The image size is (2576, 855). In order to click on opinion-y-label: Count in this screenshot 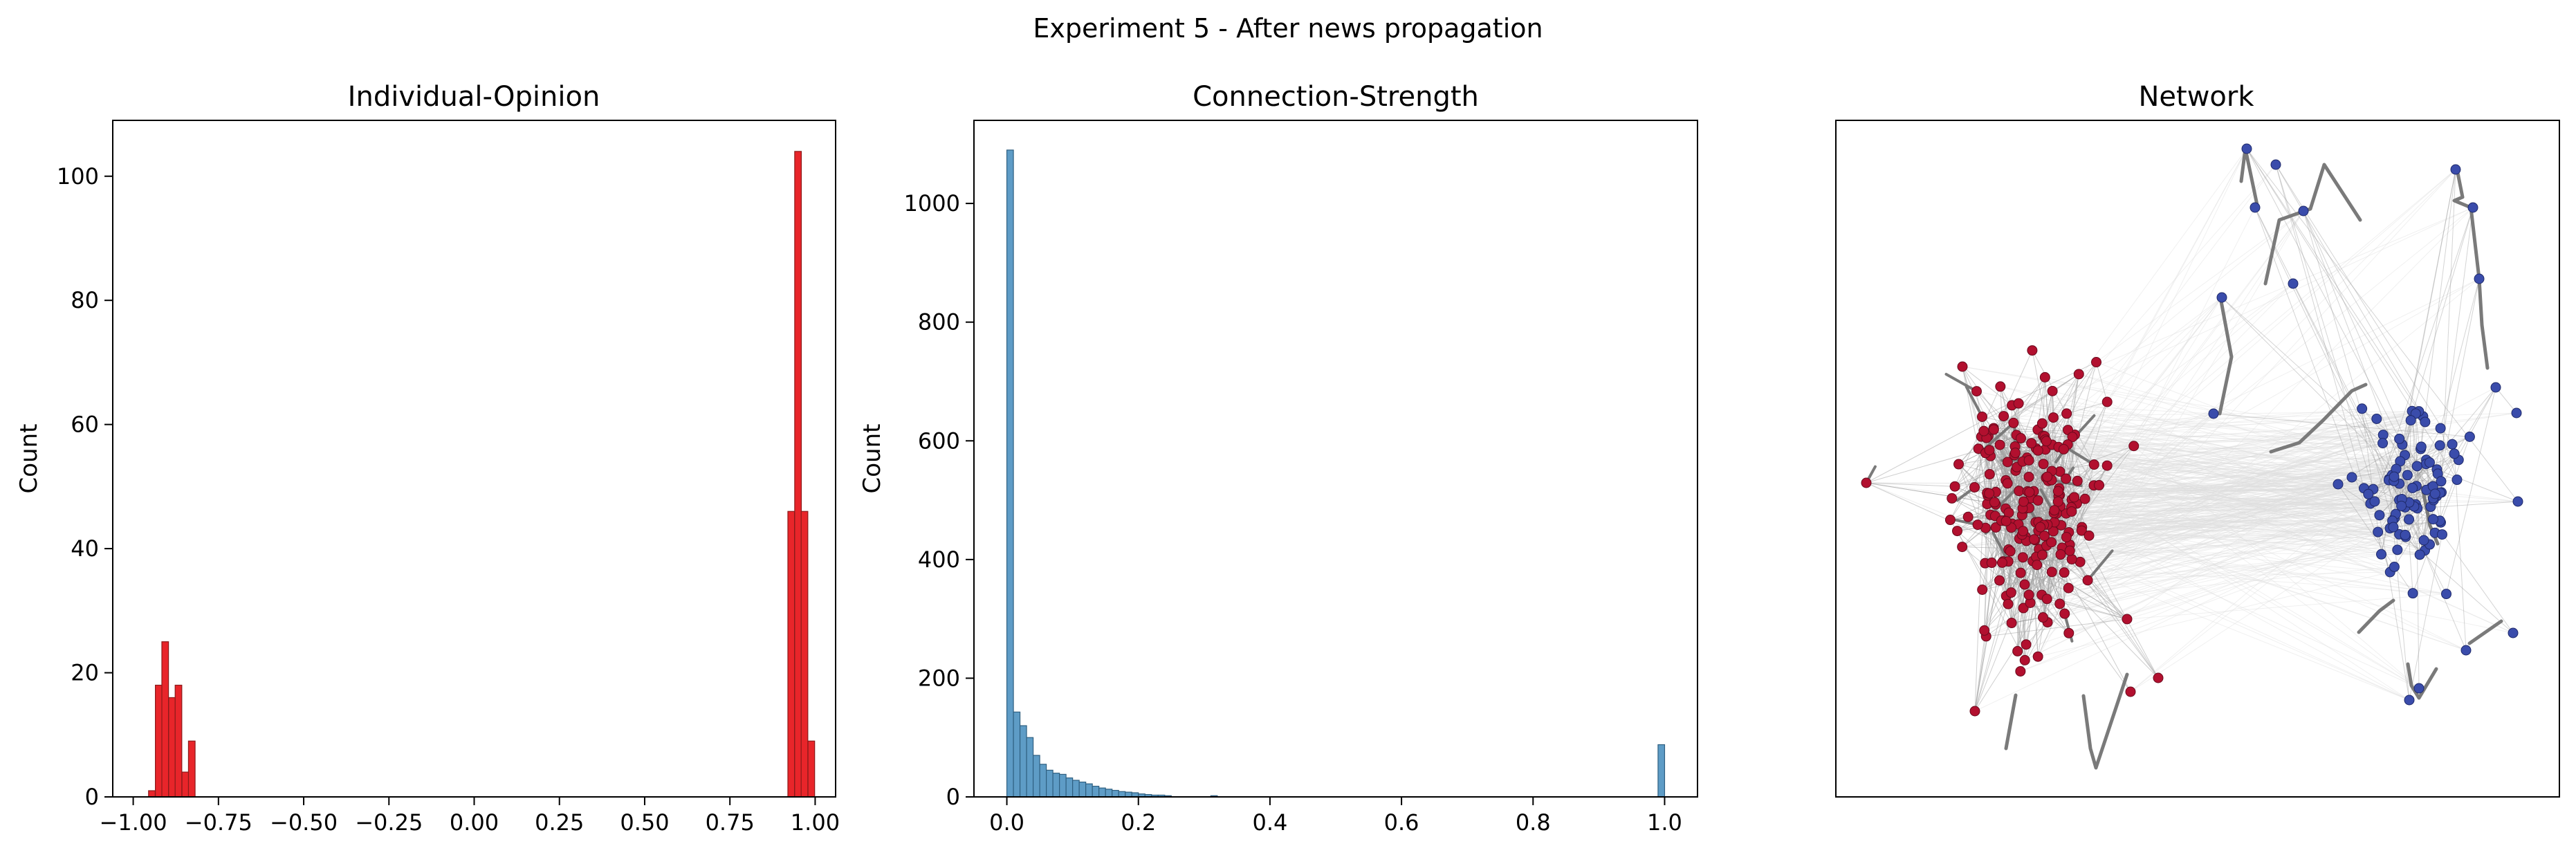, I will do `click(29, 459)`.